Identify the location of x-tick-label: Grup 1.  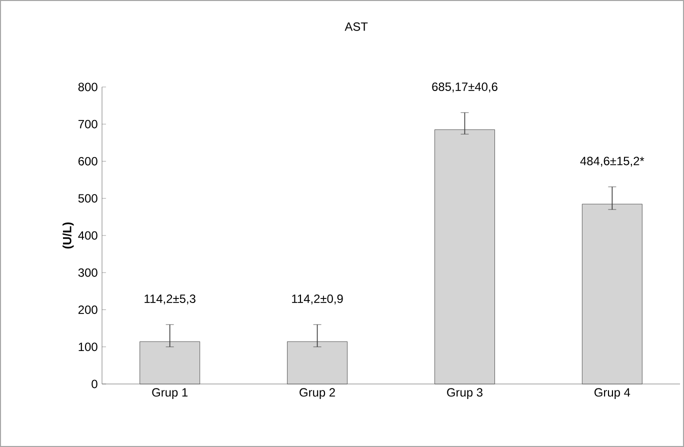
(170, 393).